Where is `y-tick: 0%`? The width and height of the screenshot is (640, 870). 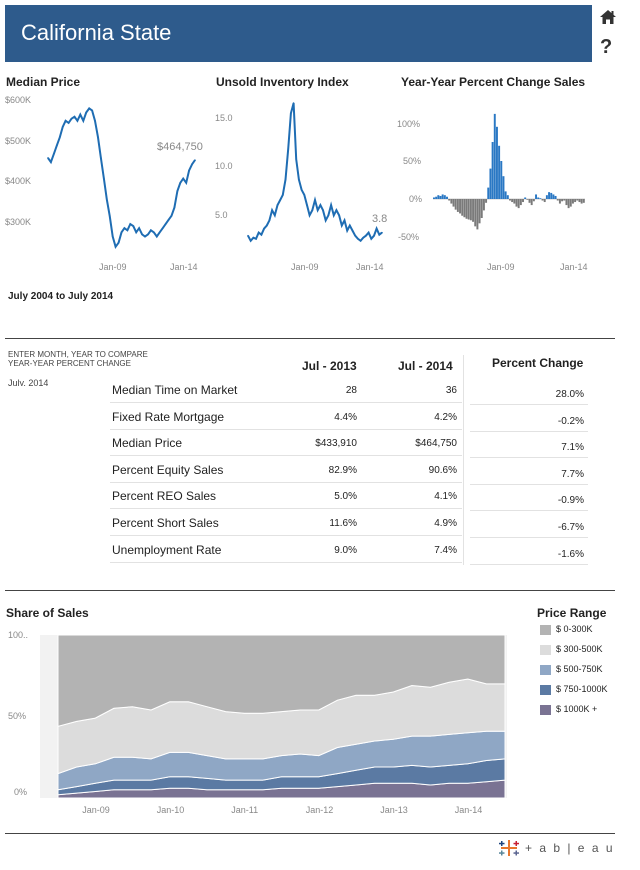
y-tick: 0% is located at coordinates (20, 792).